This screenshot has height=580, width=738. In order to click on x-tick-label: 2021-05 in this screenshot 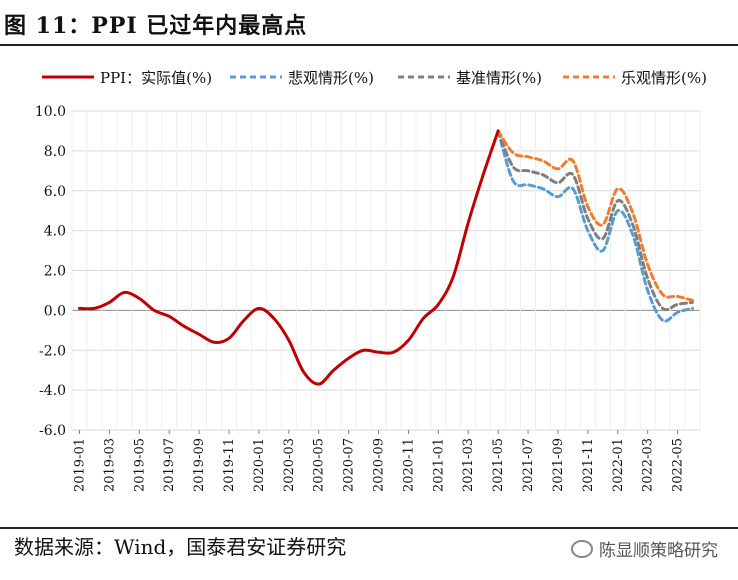, I will do `click(498, 465)`.